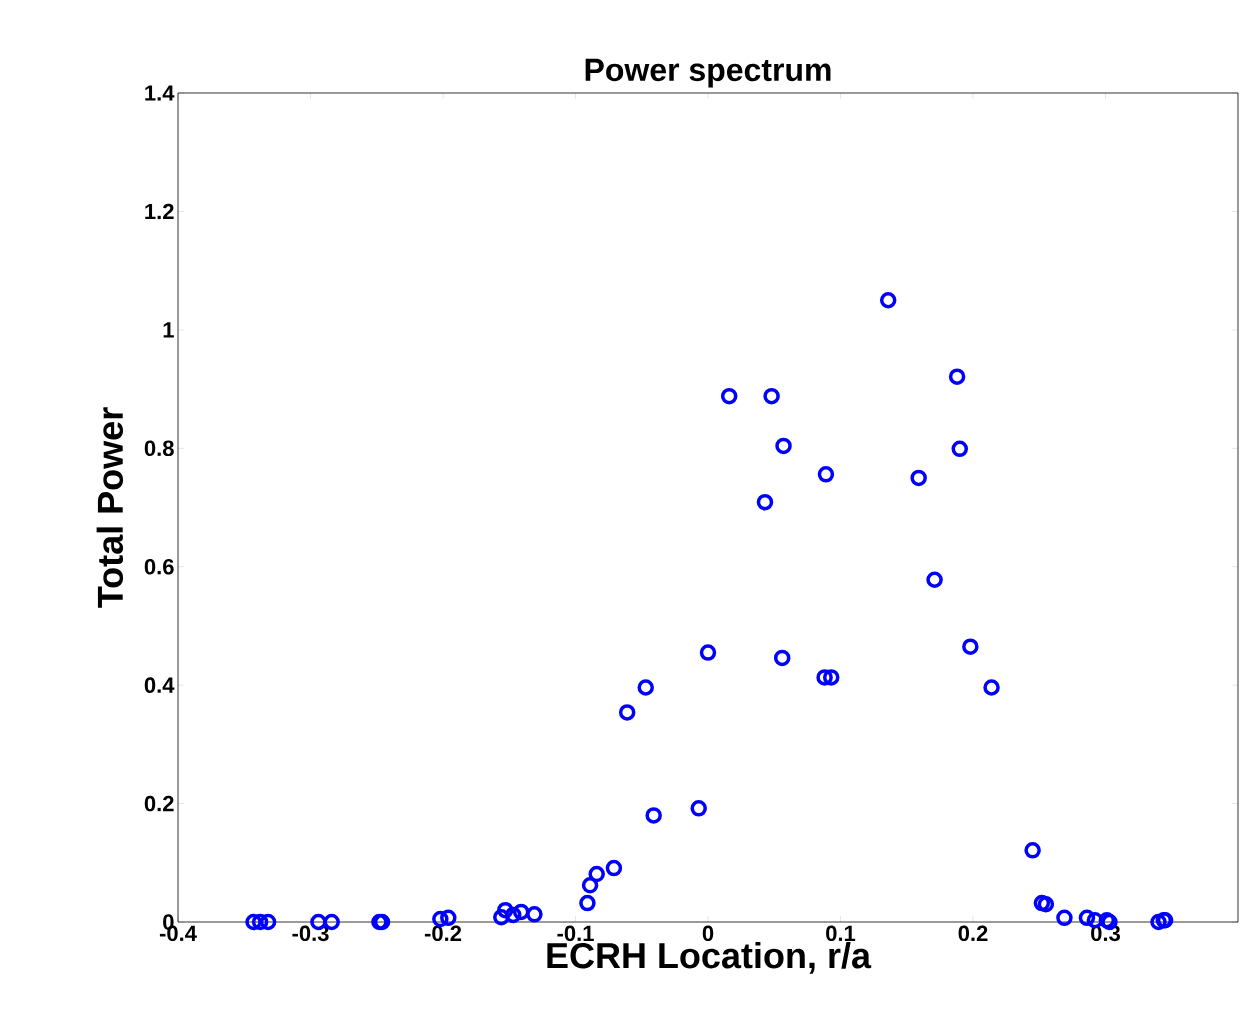  What do you see at coordinates (160, 93) in the screenshot?
I see `y-tick-label: 1.4` at bounding box center [160, 93].